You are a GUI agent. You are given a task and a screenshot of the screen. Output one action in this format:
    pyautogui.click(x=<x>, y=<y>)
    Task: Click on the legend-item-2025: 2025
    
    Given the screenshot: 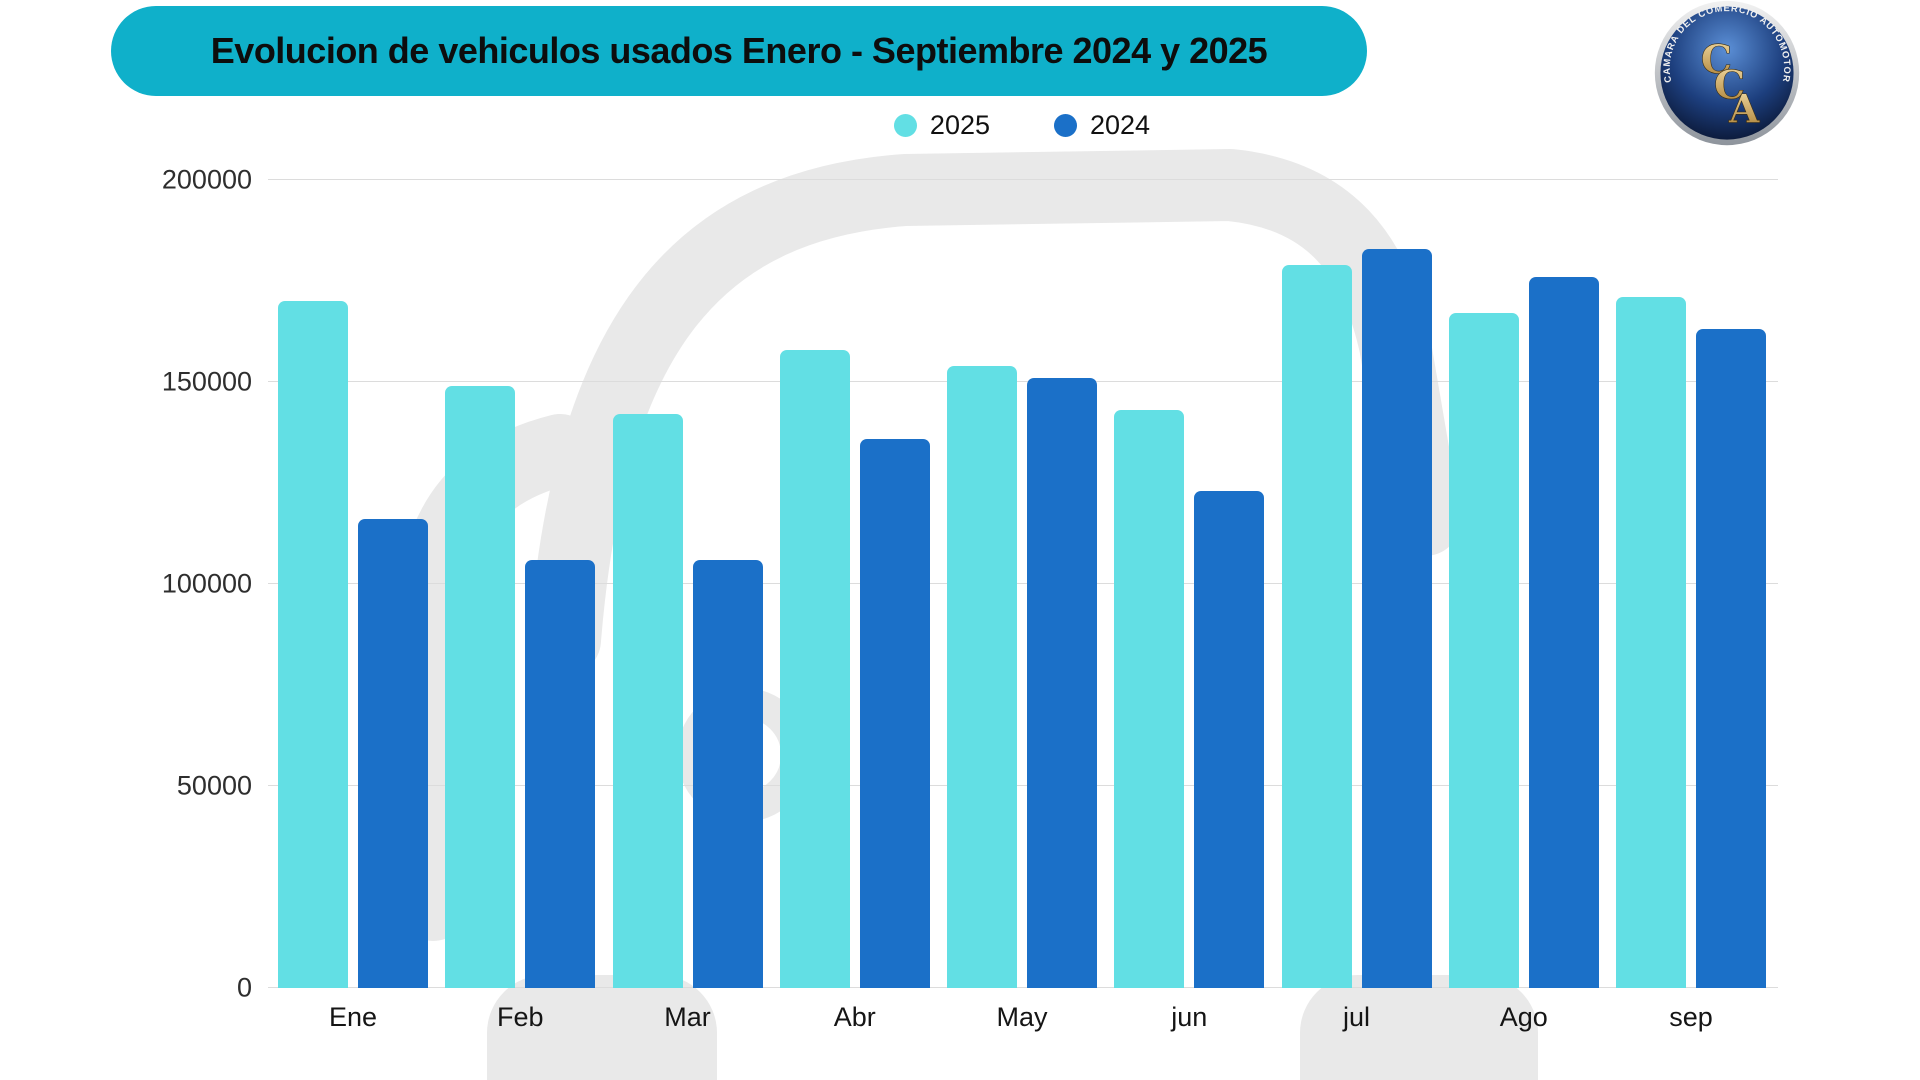 What is the action you would take?
    pyautogui.click(x=941, y=125)
    